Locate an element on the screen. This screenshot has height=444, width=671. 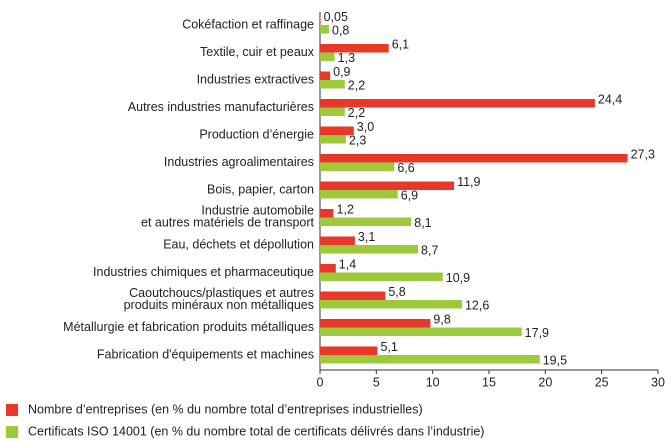
value-label: 5,1 is located at coordinates (388, 347).